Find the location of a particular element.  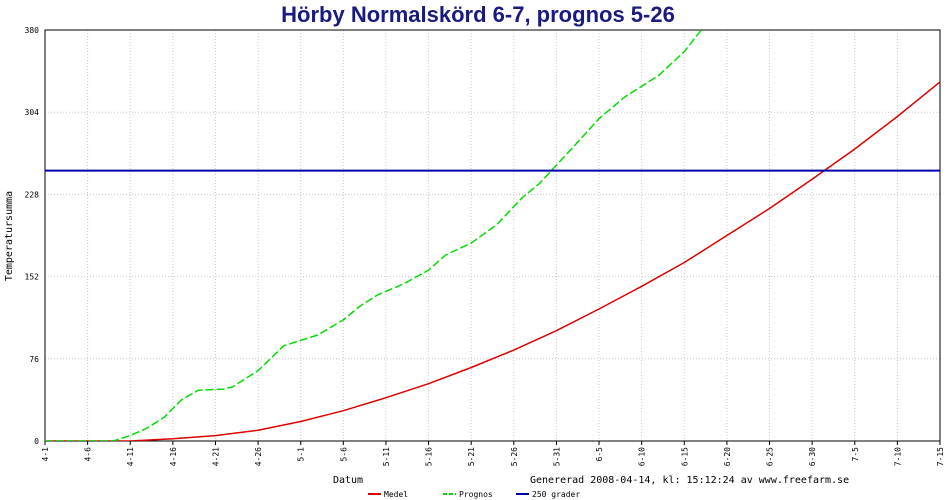

x-tick-label: 7-5 is located at coordinates (855, 454).